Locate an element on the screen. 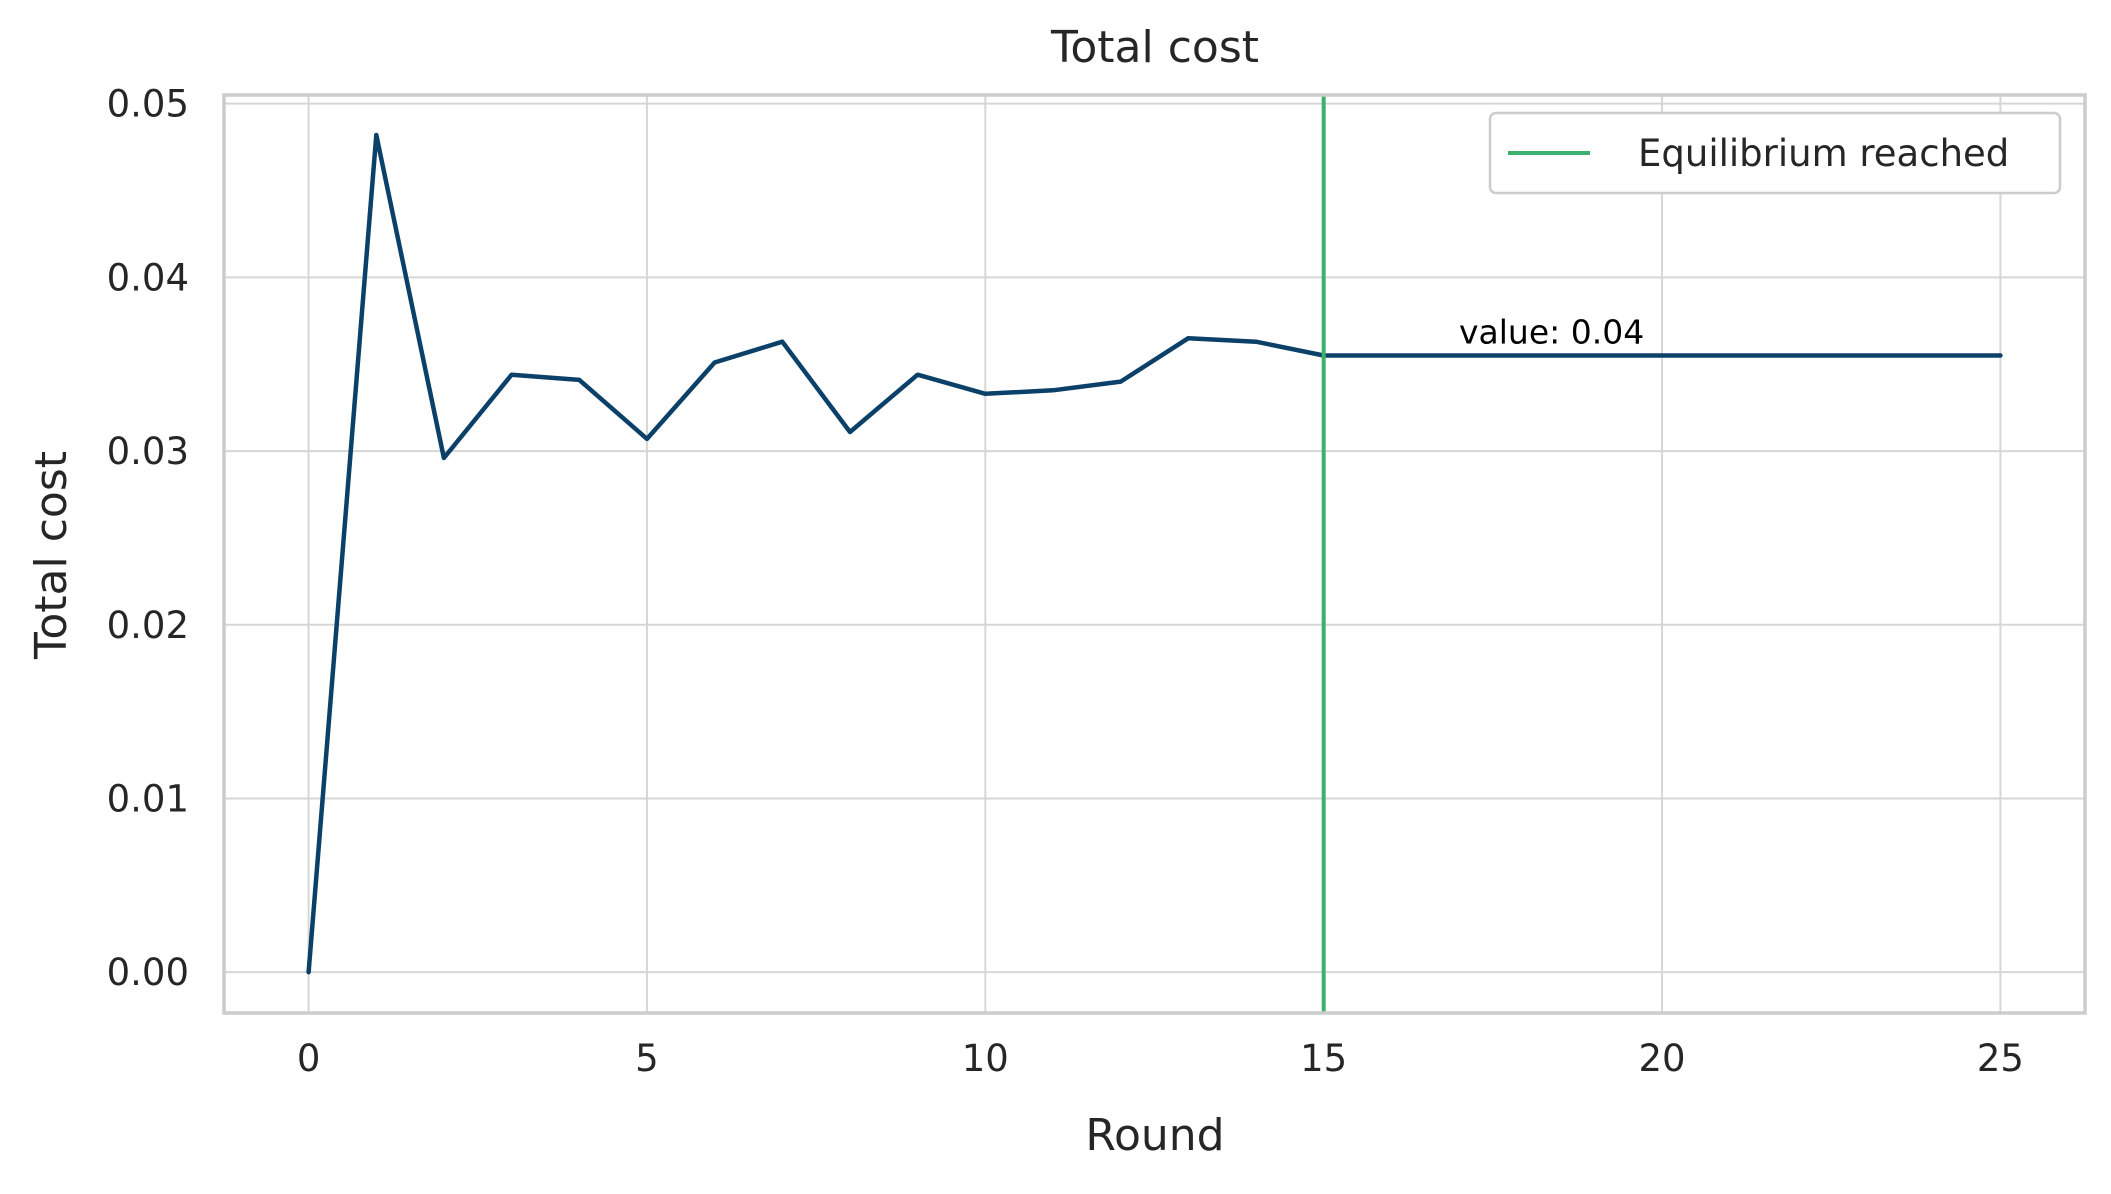 The image size is (2111, 1194). x-tick-label: 5 is located at coordinates (647, 1058).